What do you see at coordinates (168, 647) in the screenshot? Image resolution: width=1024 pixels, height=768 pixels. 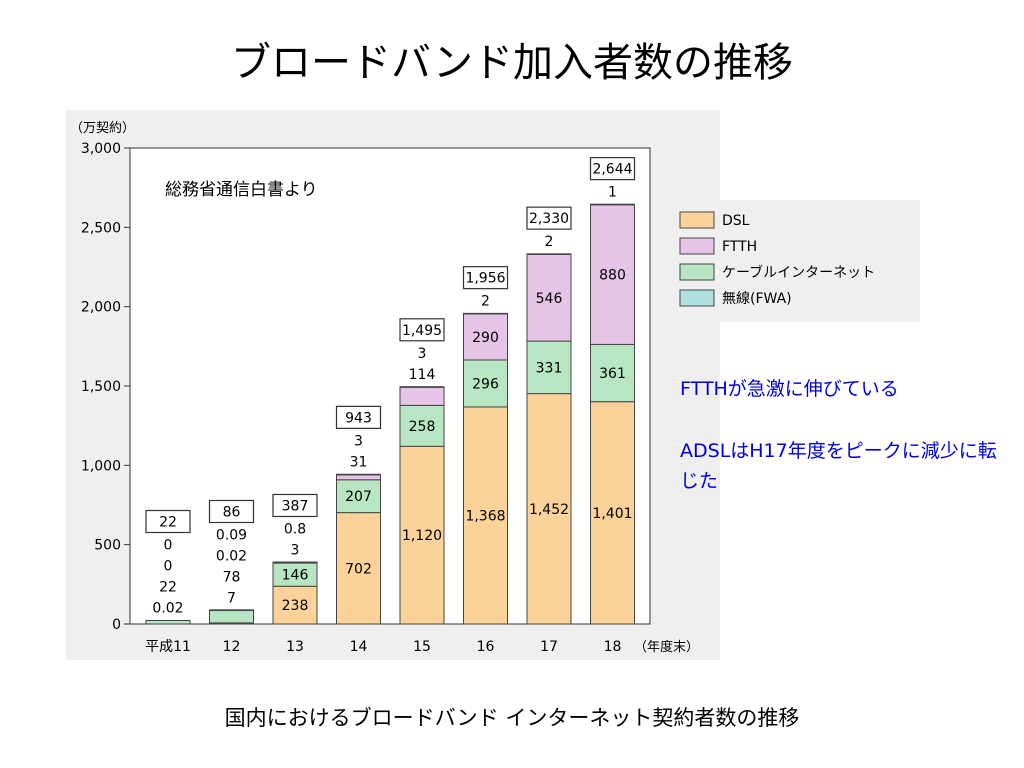 I see `x-tick-label: 平成11` at bounding box center [168, 647].